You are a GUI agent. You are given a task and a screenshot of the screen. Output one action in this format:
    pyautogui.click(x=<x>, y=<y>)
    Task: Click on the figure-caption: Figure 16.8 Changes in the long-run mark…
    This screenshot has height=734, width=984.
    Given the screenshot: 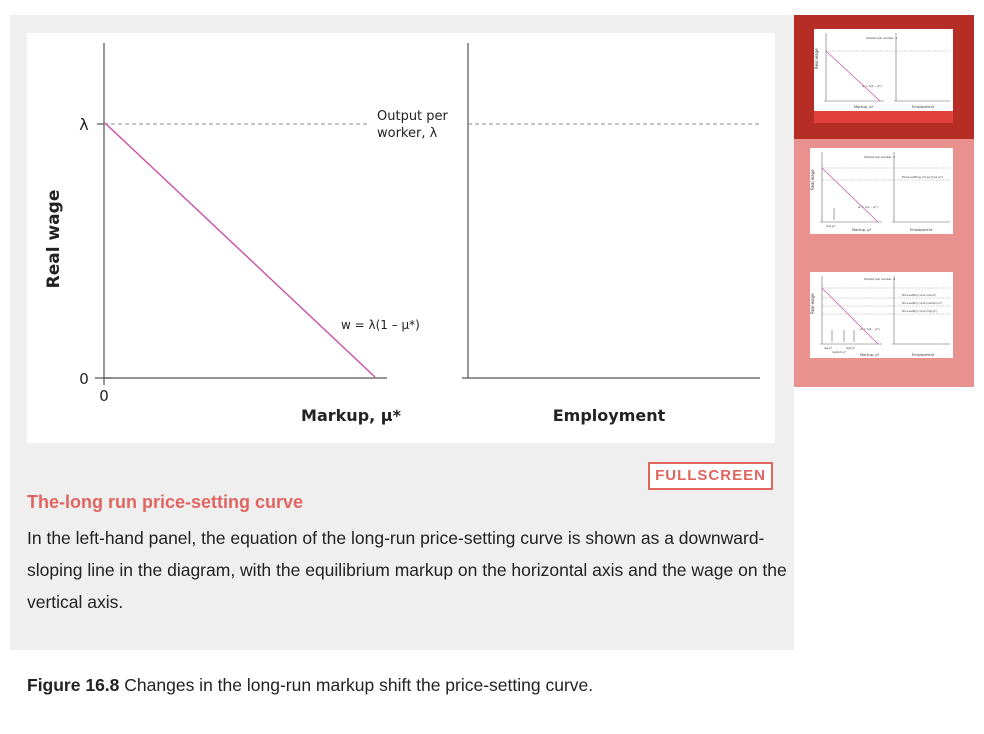 What is the action you would take?
    pyautogui.click(x=310, y=685)
    